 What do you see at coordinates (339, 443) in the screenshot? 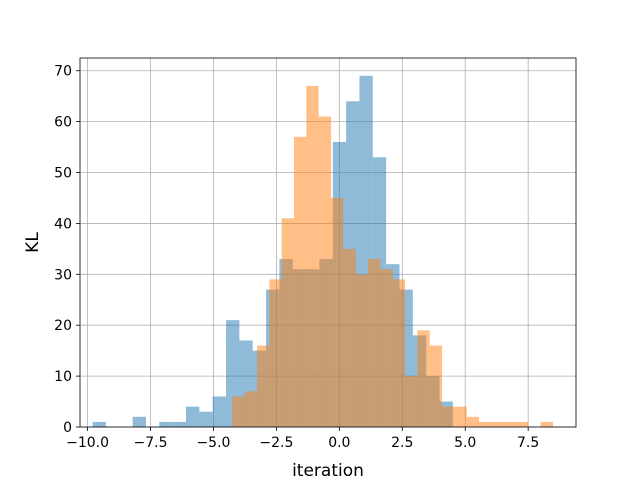
I see `x-tick-label: 0.0` at bounding box center [339, 443].